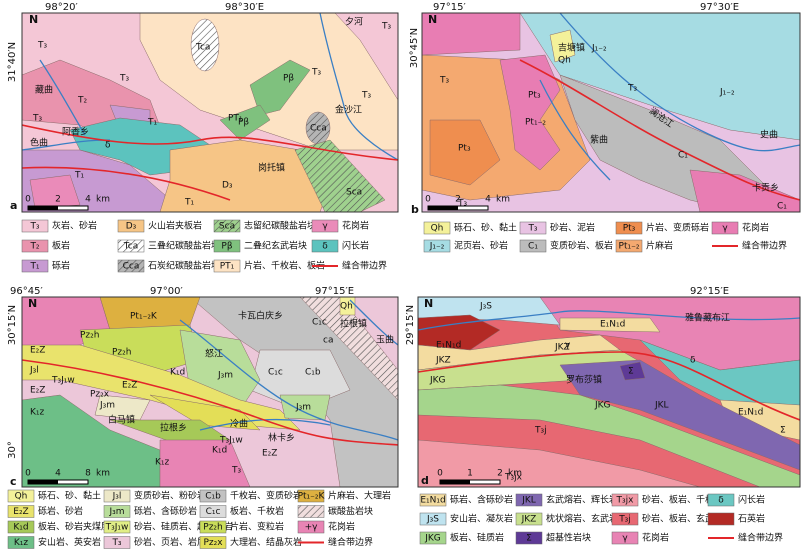 The image size is (804, 552). I want to click on scale-label: 0, so click(28, 200).